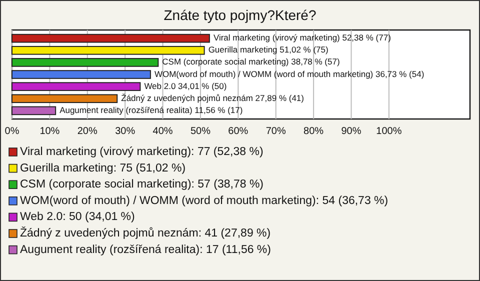 The width and height of the screenshot is (480, 281). I want to click on text: Žádný z uvedených pojmů neznám: 41 (27,89 %), so click(145, 233).